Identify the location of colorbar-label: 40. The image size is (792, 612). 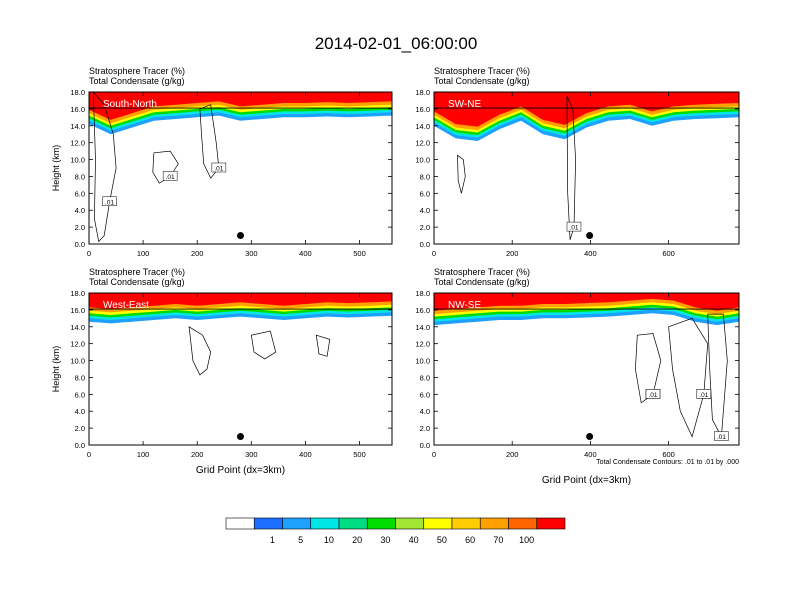
(414, 540).